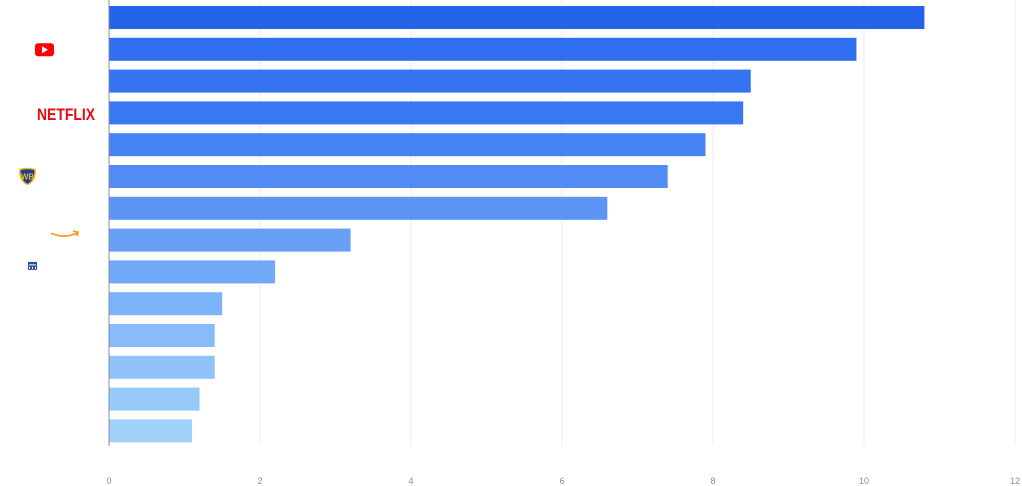  I want to click on x-tick-label: 2, so click(259, 481).